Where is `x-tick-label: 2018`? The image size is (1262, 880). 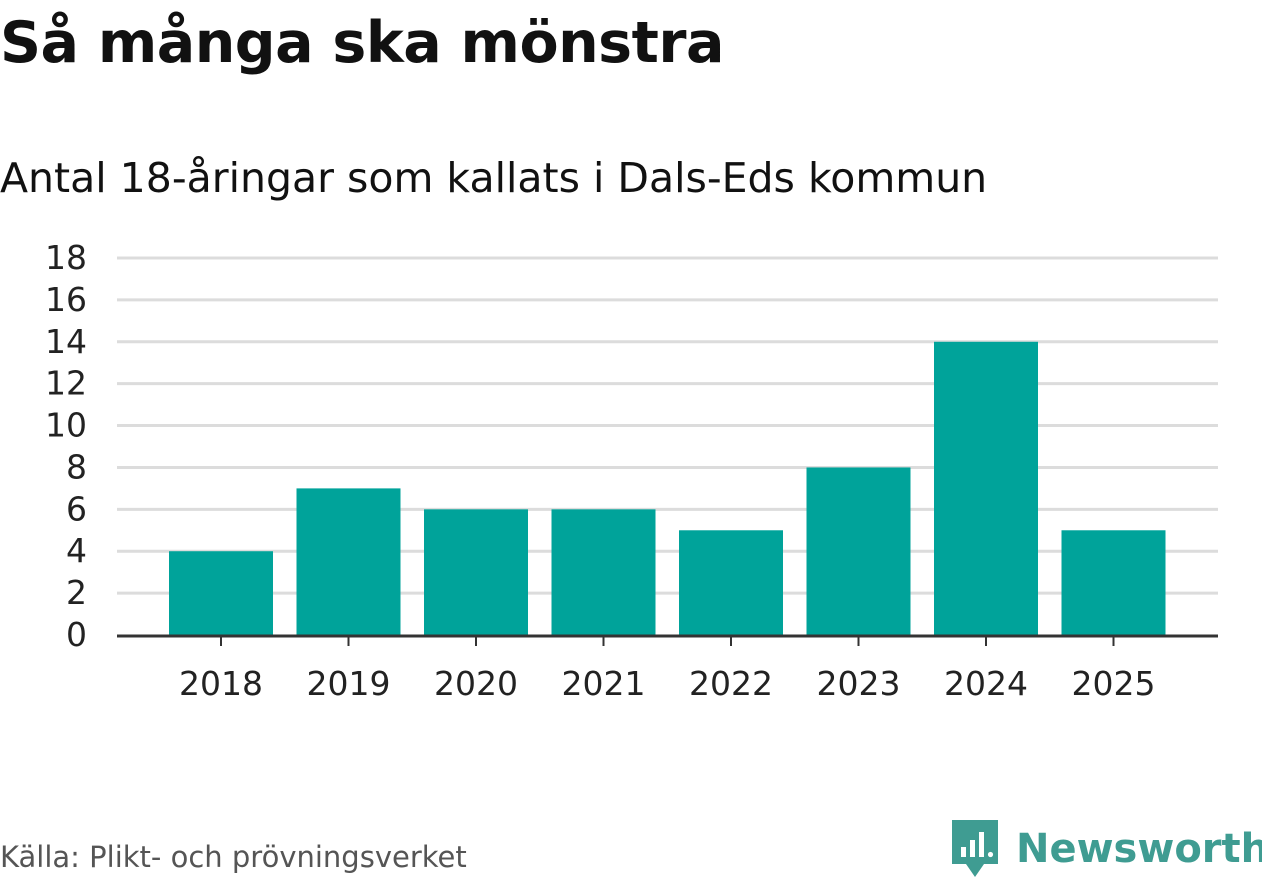
x-tick-label: 2018 is located at coordinates (221, 683).